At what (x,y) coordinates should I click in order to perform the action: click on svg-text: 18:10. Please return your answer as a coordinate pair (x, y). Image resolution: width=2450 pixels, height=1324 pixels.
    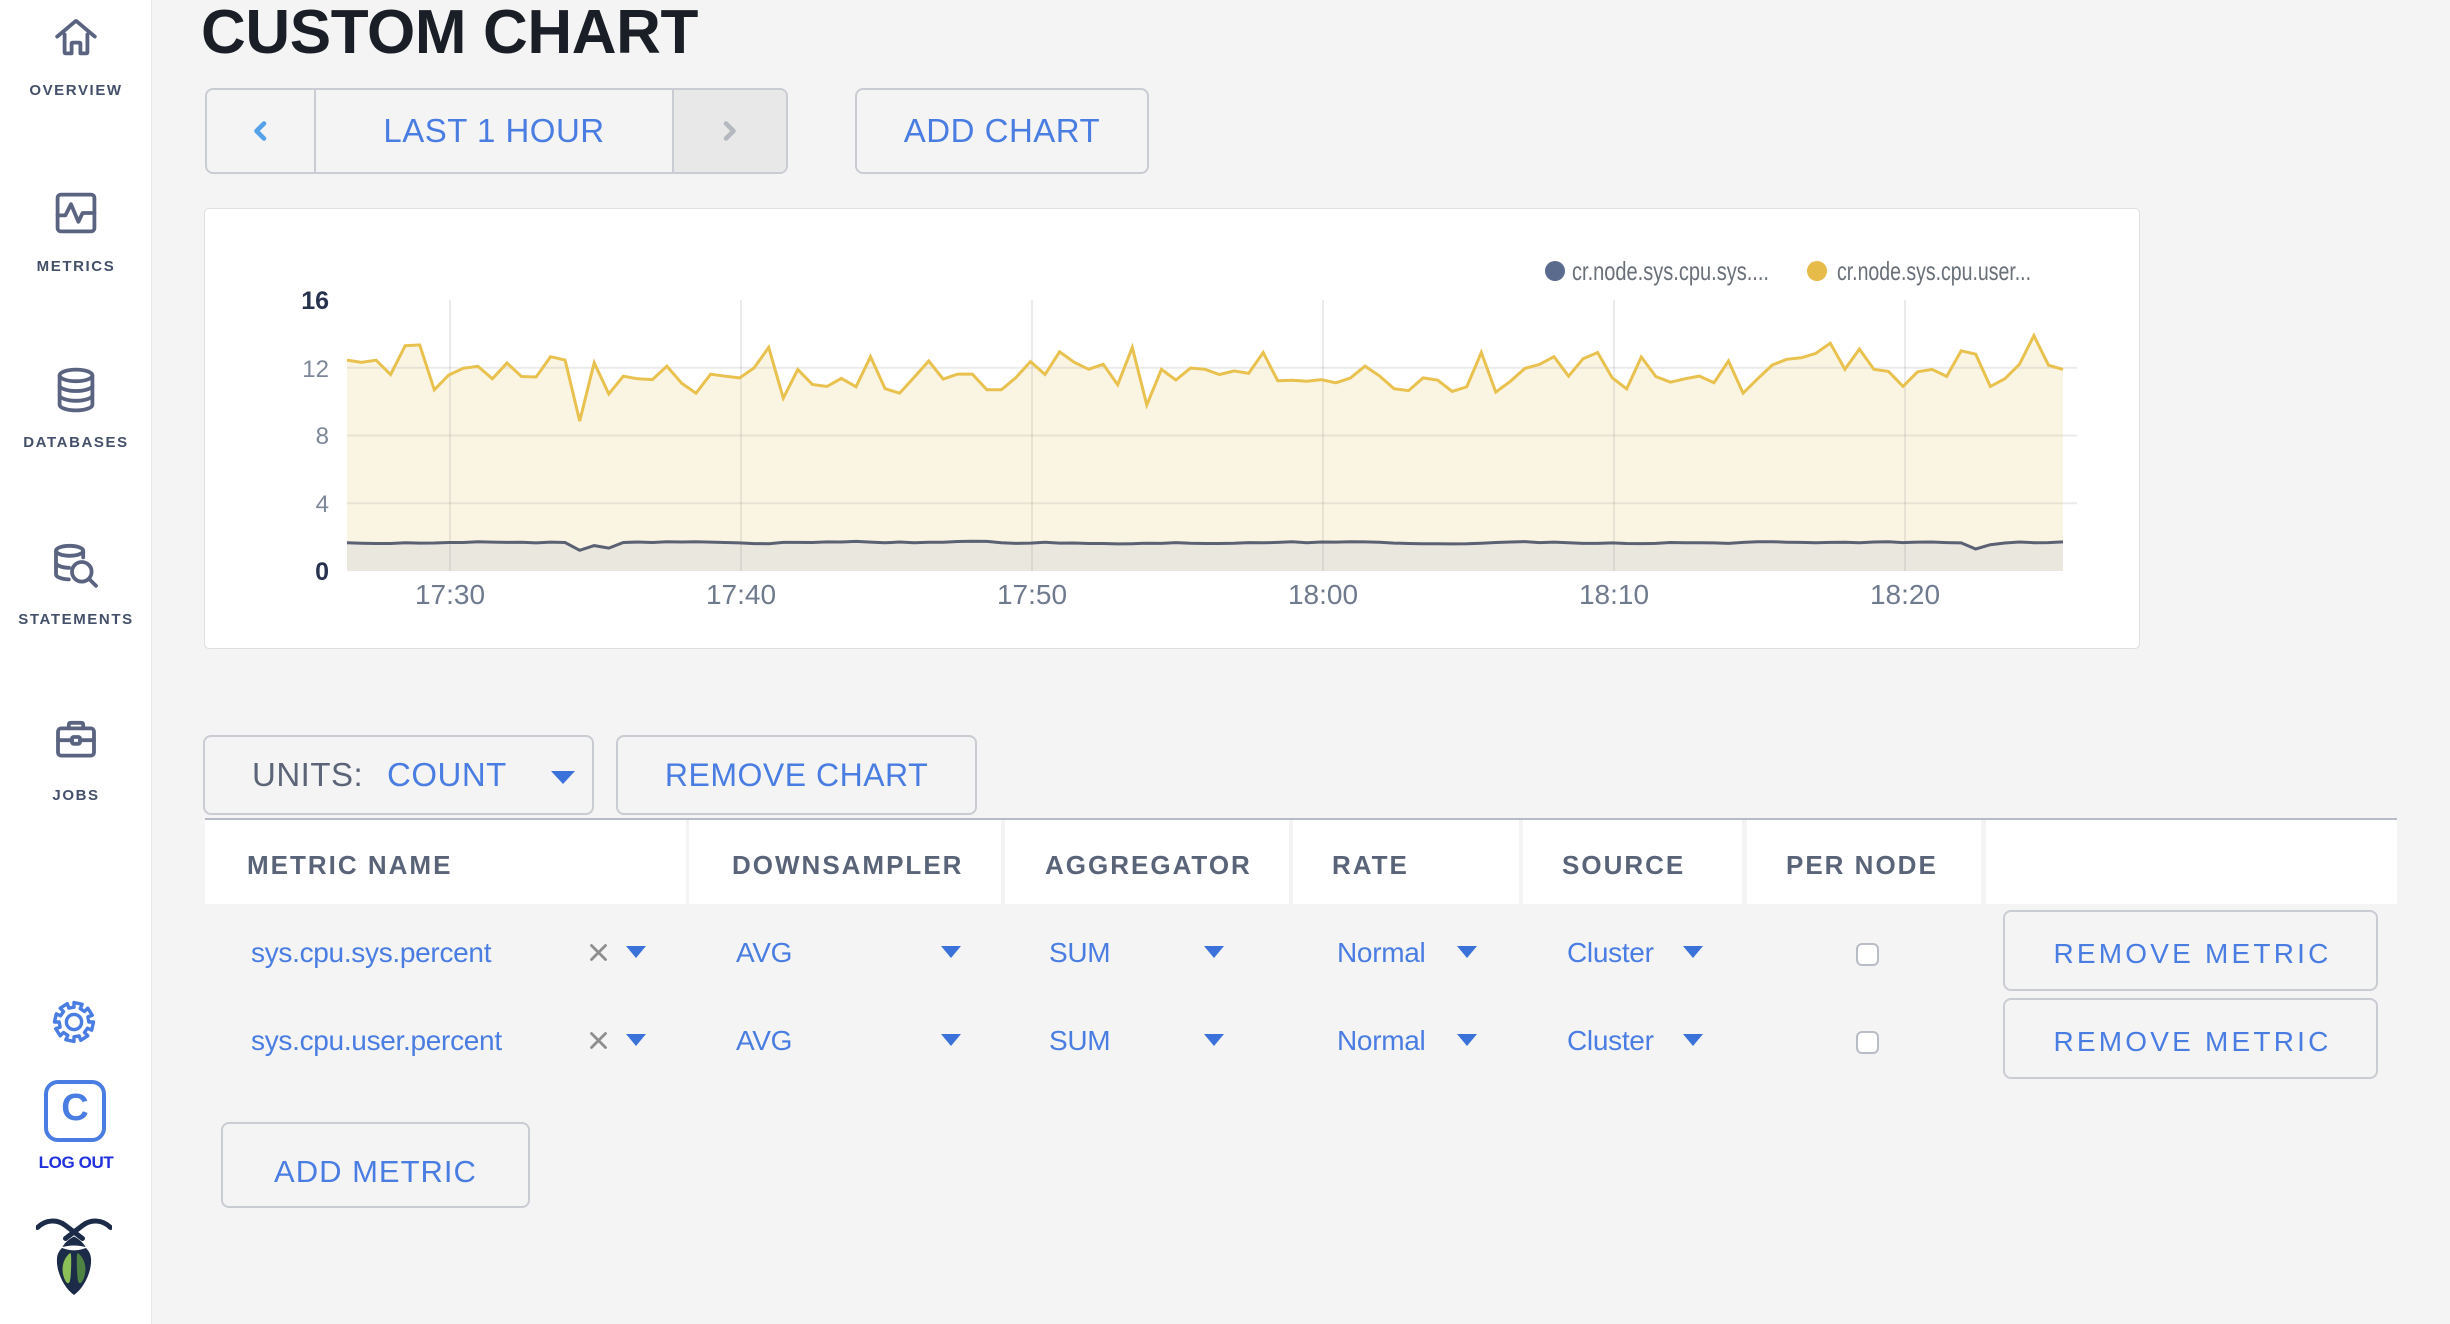
    Looking at the image, I should click on (1614, 594).